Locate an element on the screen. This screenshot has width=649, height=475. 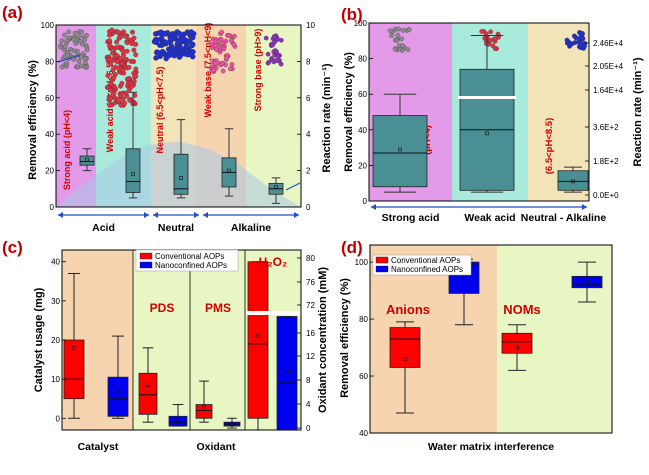
group-label: Alkaline is located at coordinates (251, 228).